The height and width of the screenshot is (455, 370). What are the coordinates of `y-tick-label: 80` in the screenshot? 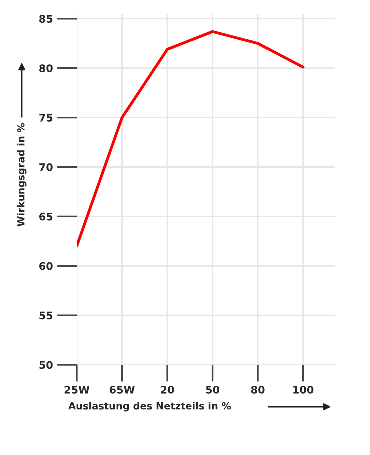 It's located at (46, 68).